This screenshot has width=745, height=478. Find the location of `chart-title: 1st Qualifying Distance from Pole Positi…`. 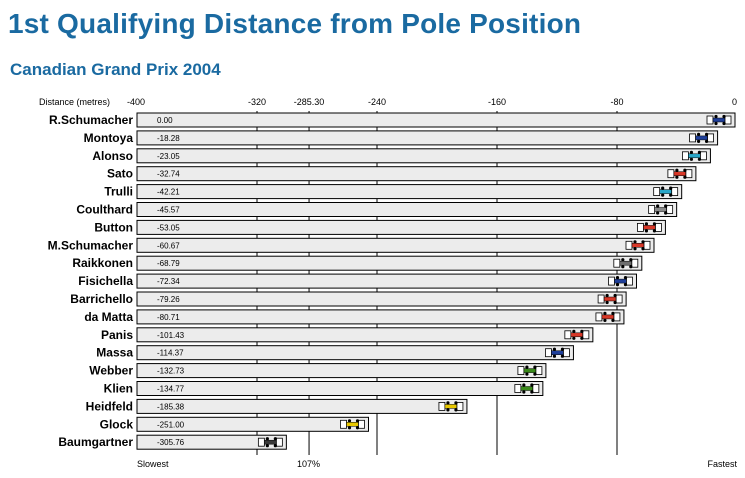

chart-title: 1st Qualifying Distance from Pole Positi… is located at coordinates (295, 23).